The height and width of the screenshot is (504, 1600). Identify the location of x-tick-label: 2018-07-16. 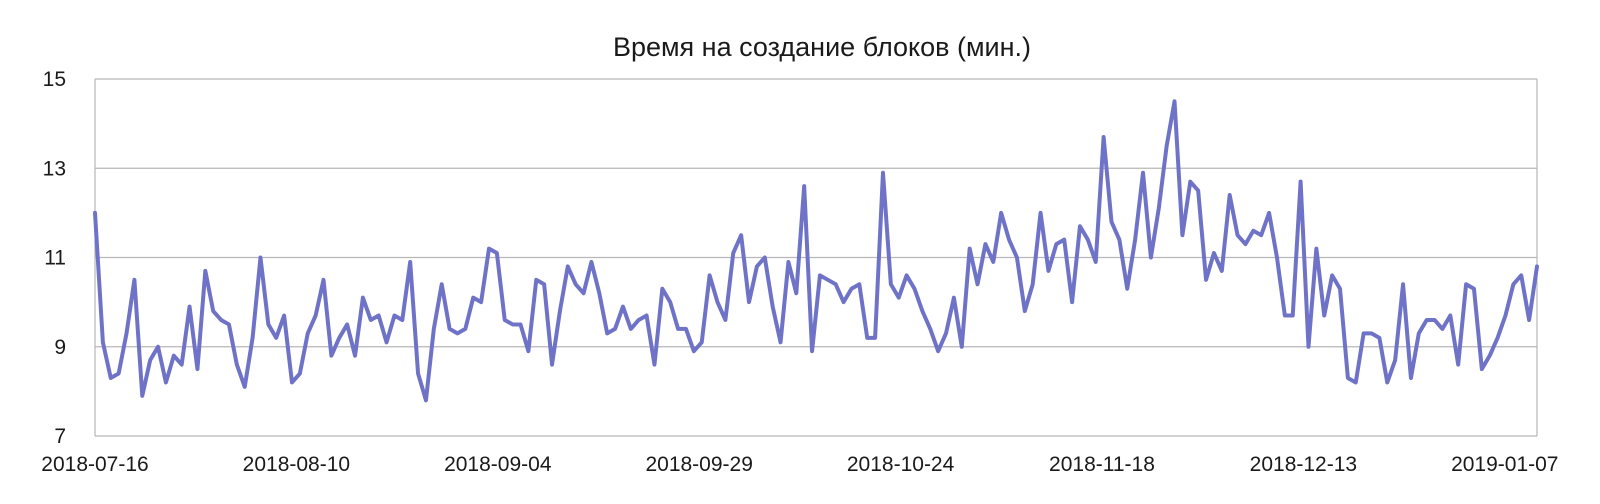
(94, 464).